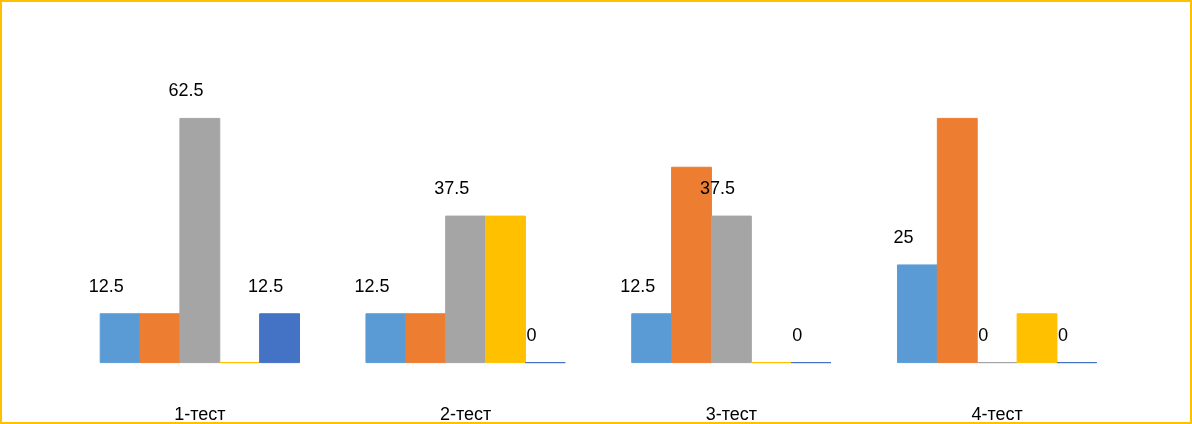 Image resolution: width=1192 pixels, height=424 pixels. Describe the element at coordinates (465, 413) in the screenshot. I see `x-tick-label: 2-тест` at that location.